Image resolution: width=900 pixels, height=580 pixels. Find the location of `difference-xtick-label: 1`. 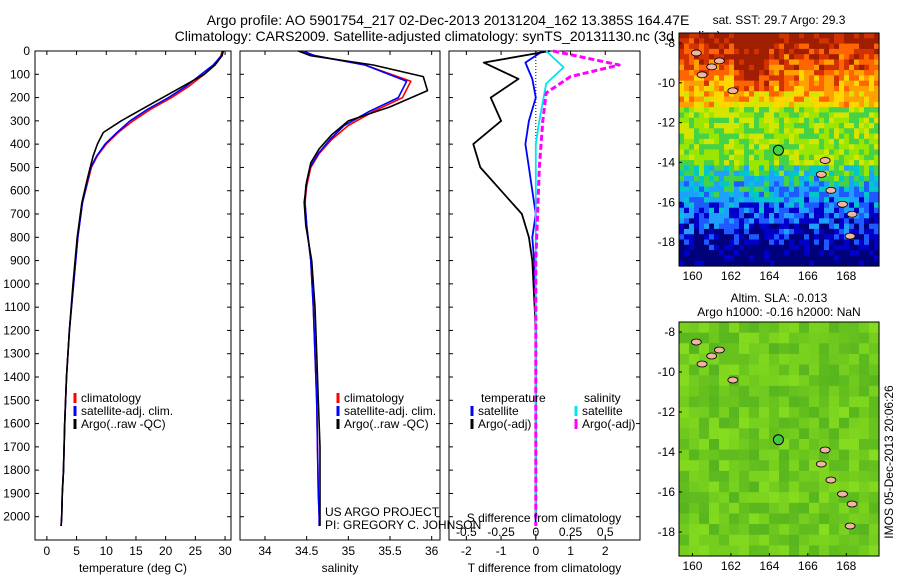

difference-xtick-label: 1 is located at coordinates (570, 551).